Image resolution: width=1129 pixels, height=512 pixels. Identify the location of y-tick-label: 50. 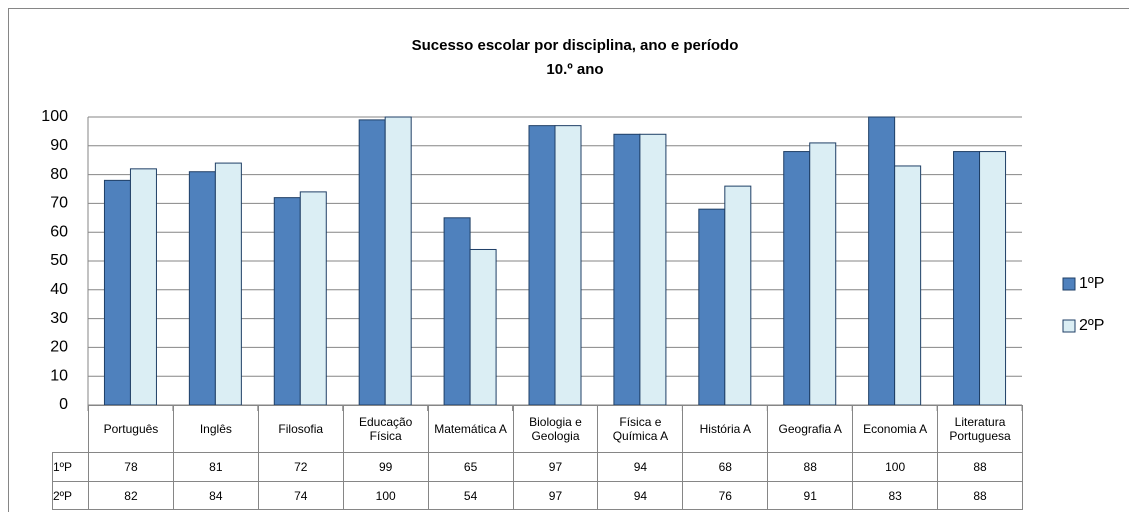
(59, 260).